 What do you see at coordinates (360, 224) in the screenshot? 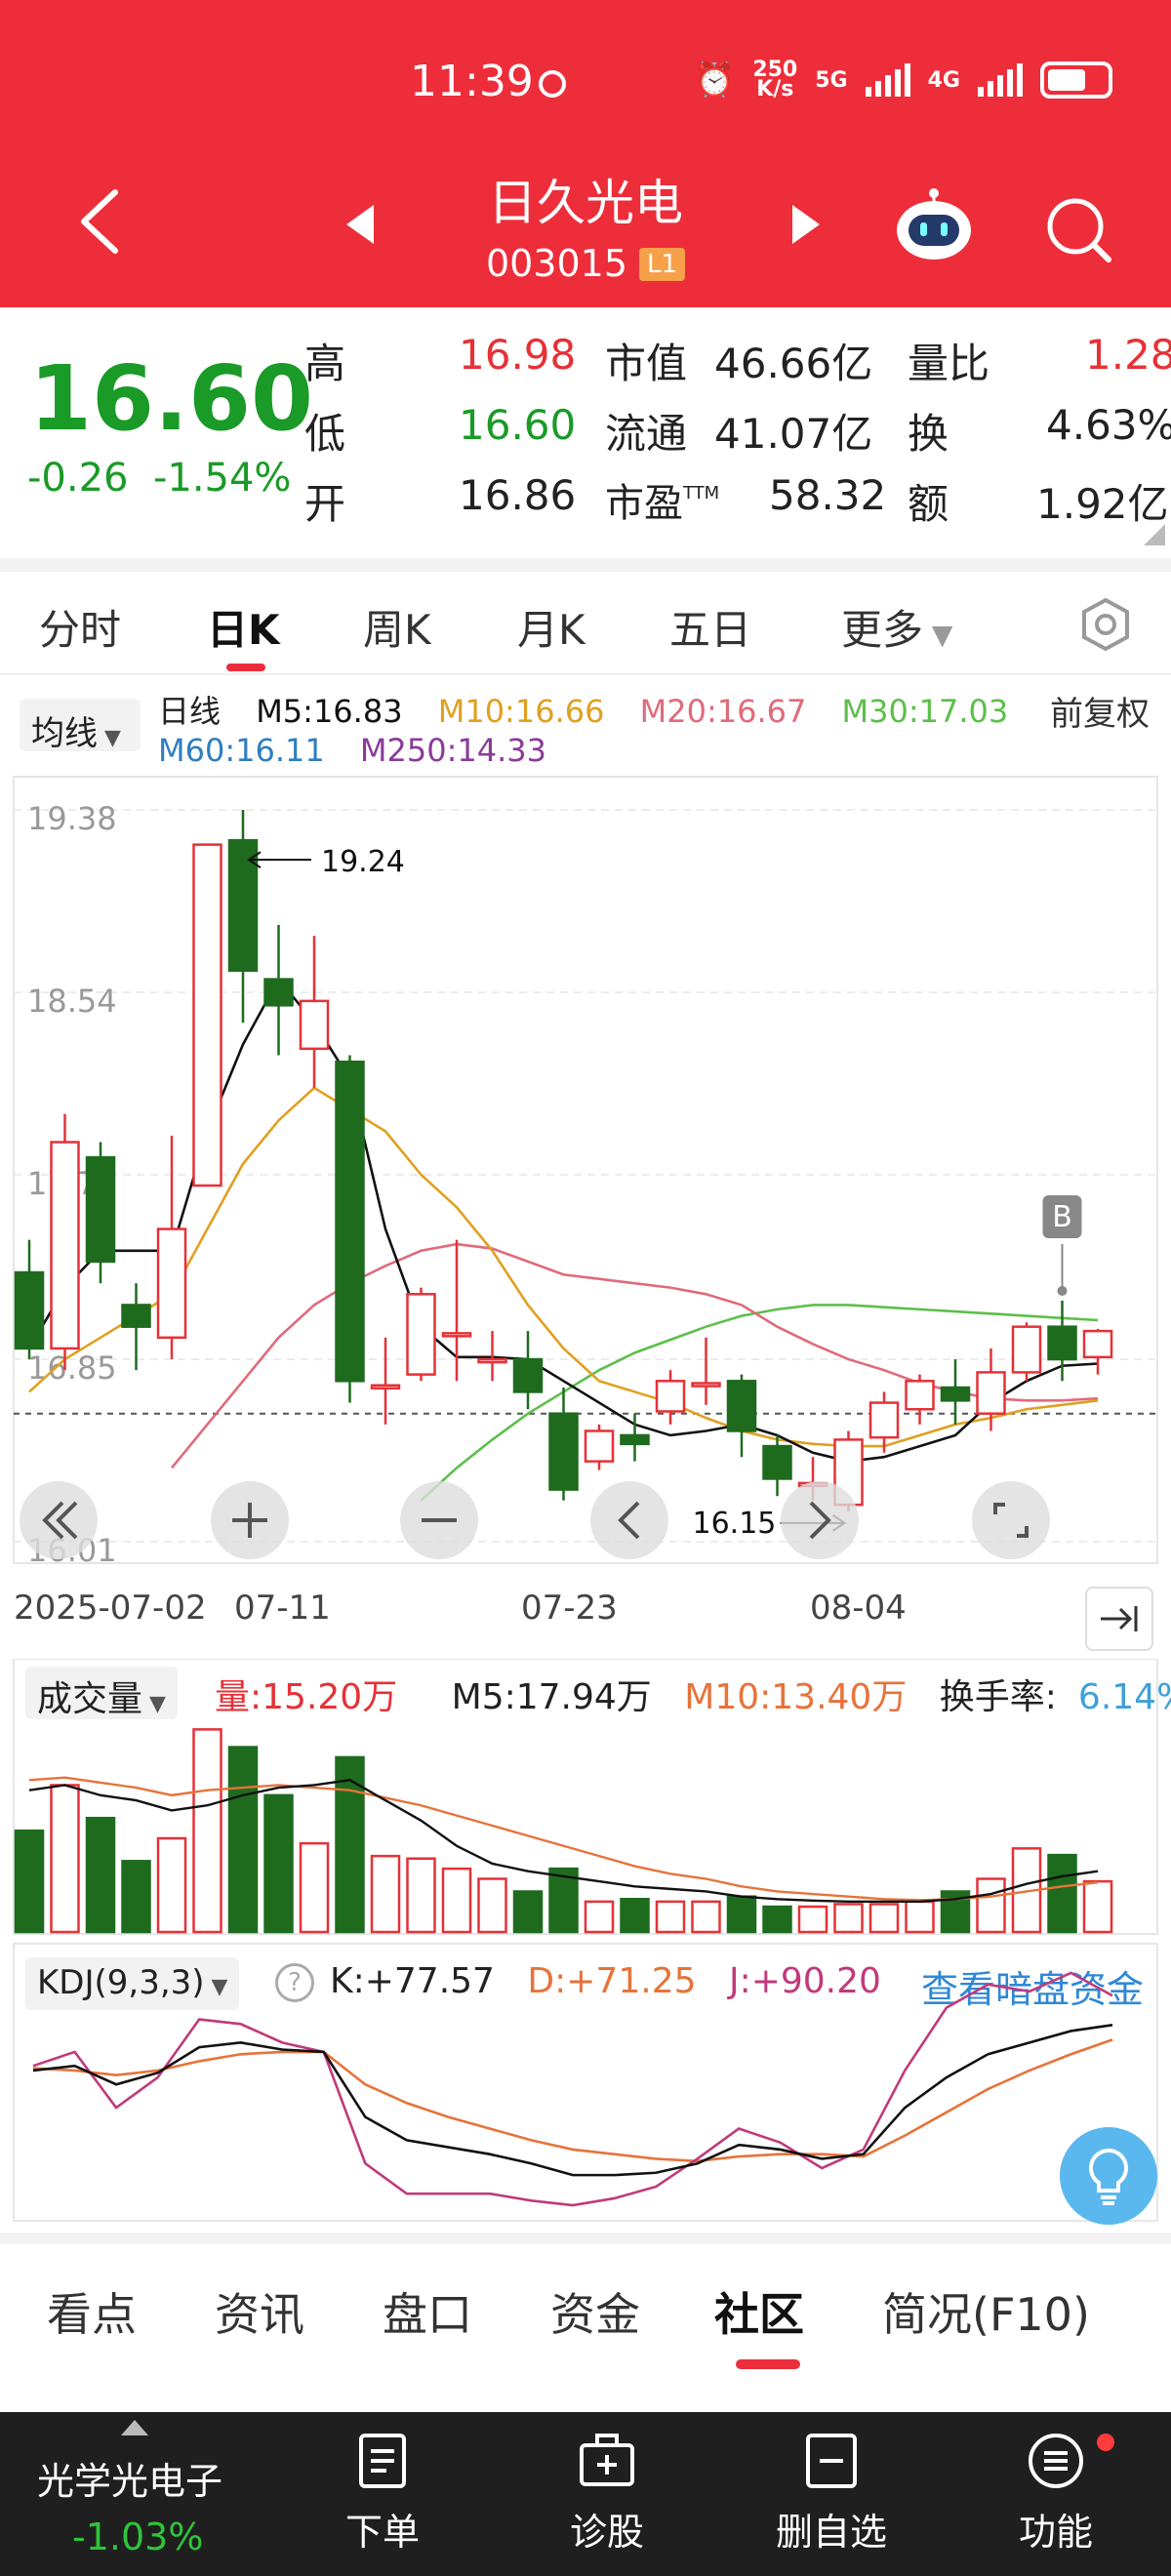
I see `prev-stock-button` at bounding box center [360, 224].